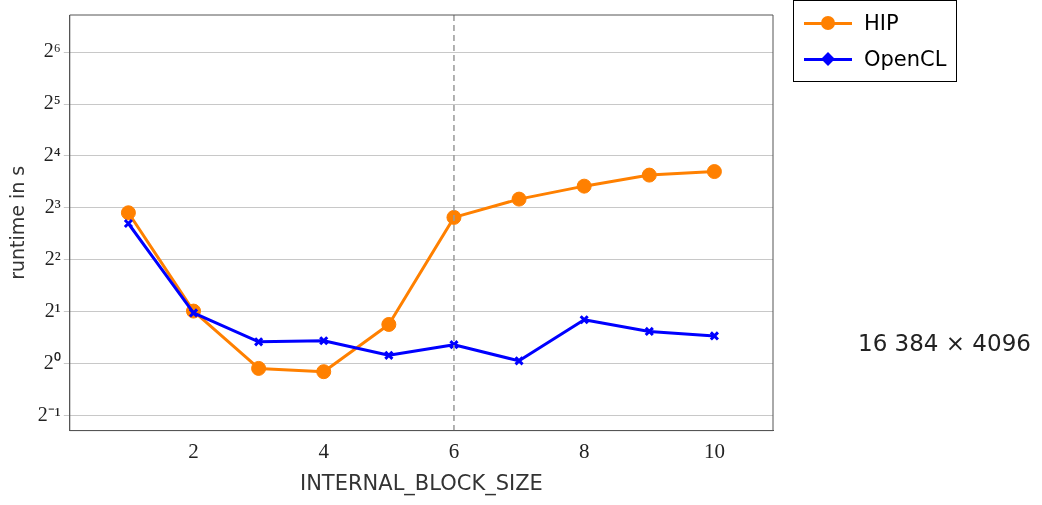 The height and width of the screenshot is (505, 1042). What do you see at coordinates (52, 258) in the screenshot?
I see `y-tick-label: 2²` at bounding box center [52, 258].